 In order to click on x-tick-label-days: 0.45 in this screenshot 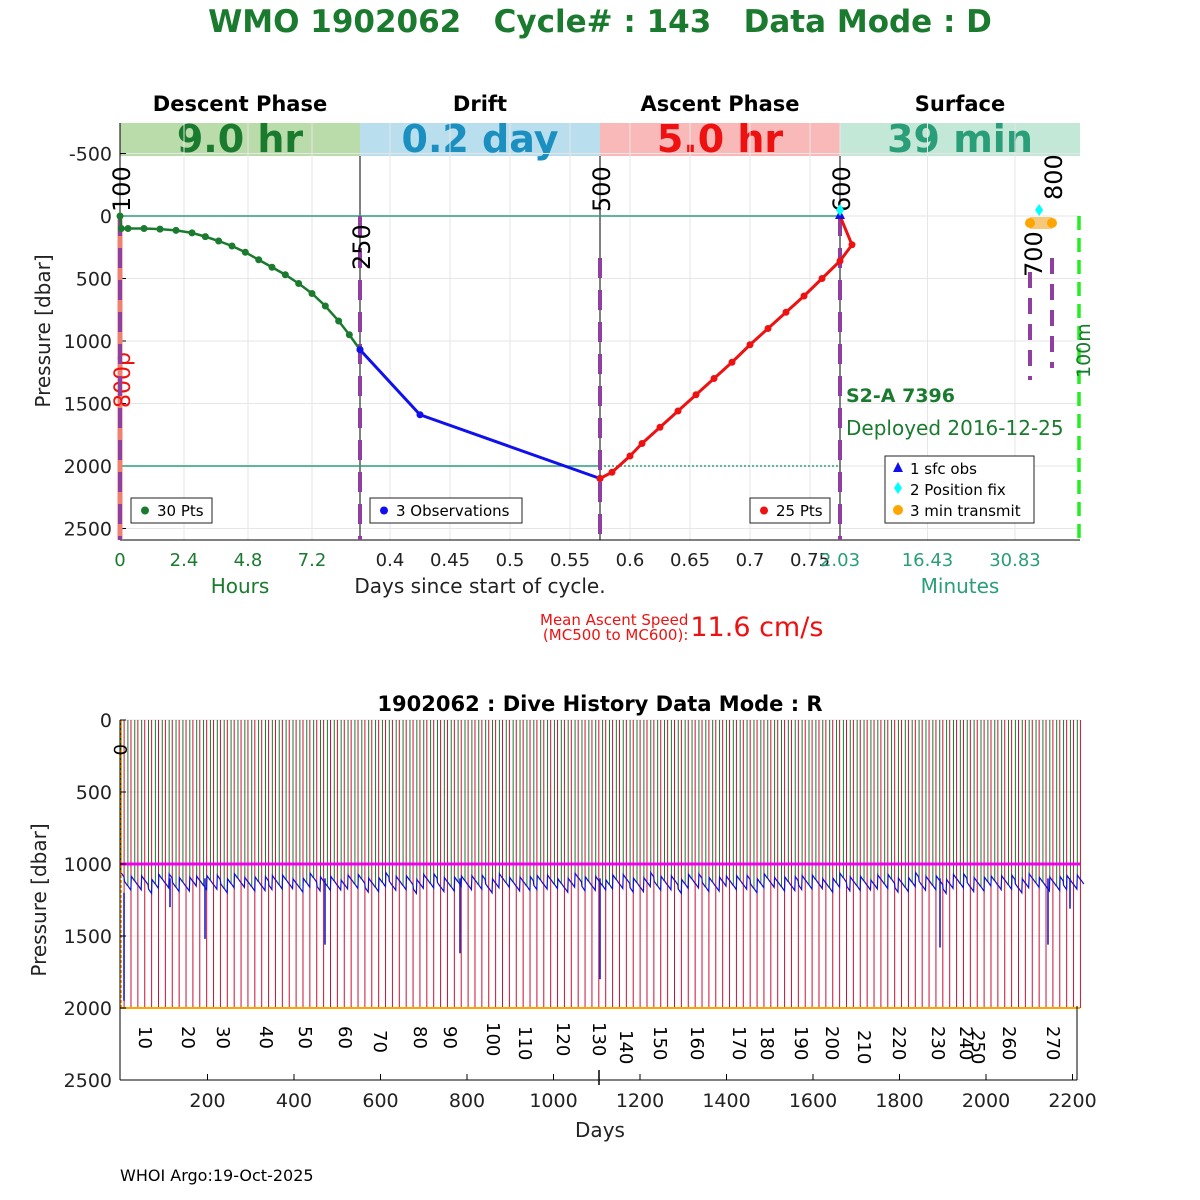, I will do `click(450, 560)`.